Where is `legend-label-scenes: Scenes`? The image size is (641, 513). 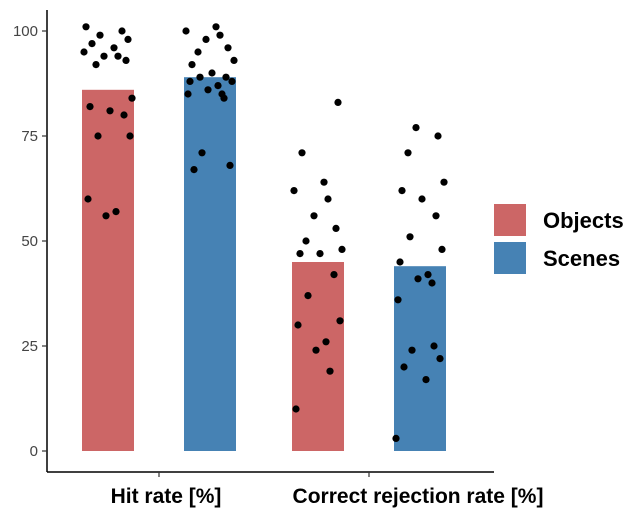
legend-label-scenes: Scenes is located at coordinates (581, 258).